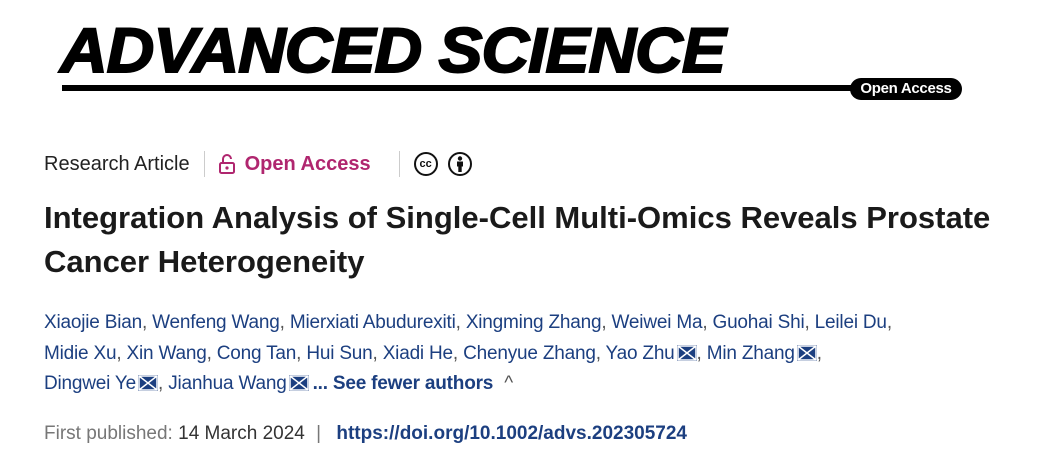  What do you see at coordinates (417, 353) in the screenshot?
I see `author-link: Xiadi He` at bounding box center [417, 353].